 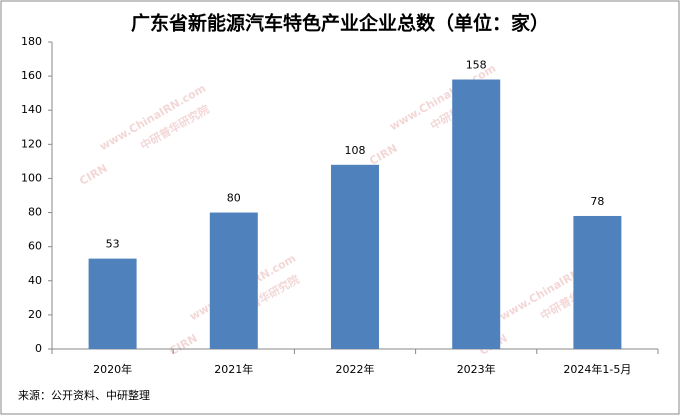 What do you see at coordinates (113, 244) in the screenshot?
I see `data-label: 53` at bounding box center [113, 244].